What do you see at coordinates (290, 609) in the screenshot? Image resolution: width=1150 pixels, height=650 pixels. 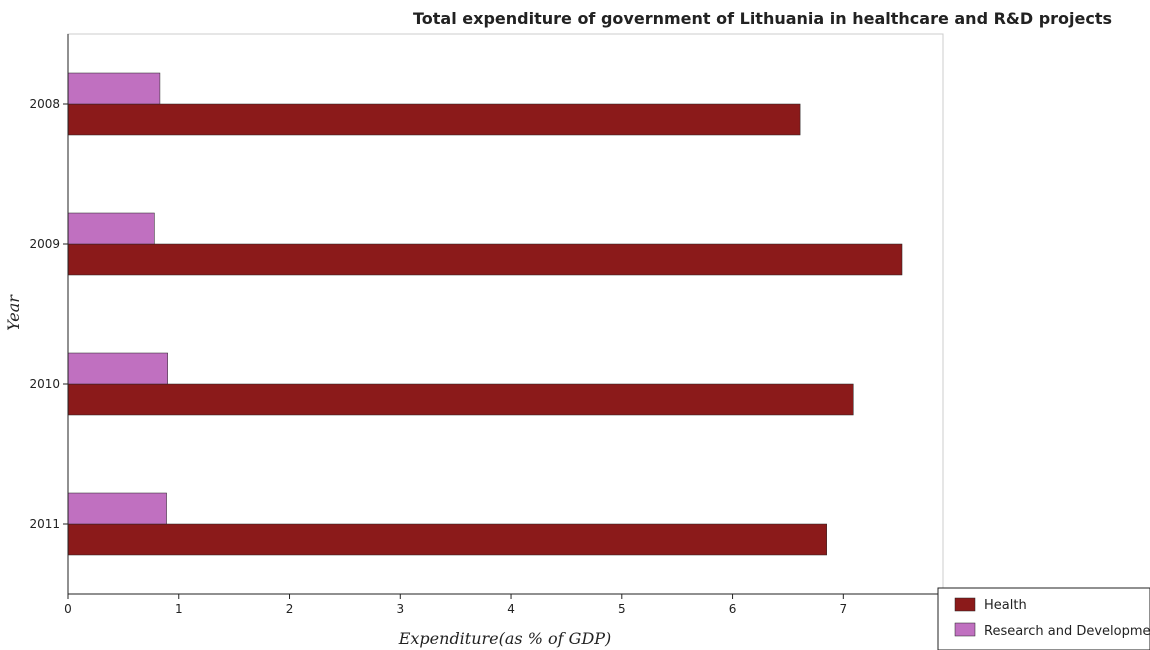 I see `x-tick-label: 2` at bounding box center [290, 609].